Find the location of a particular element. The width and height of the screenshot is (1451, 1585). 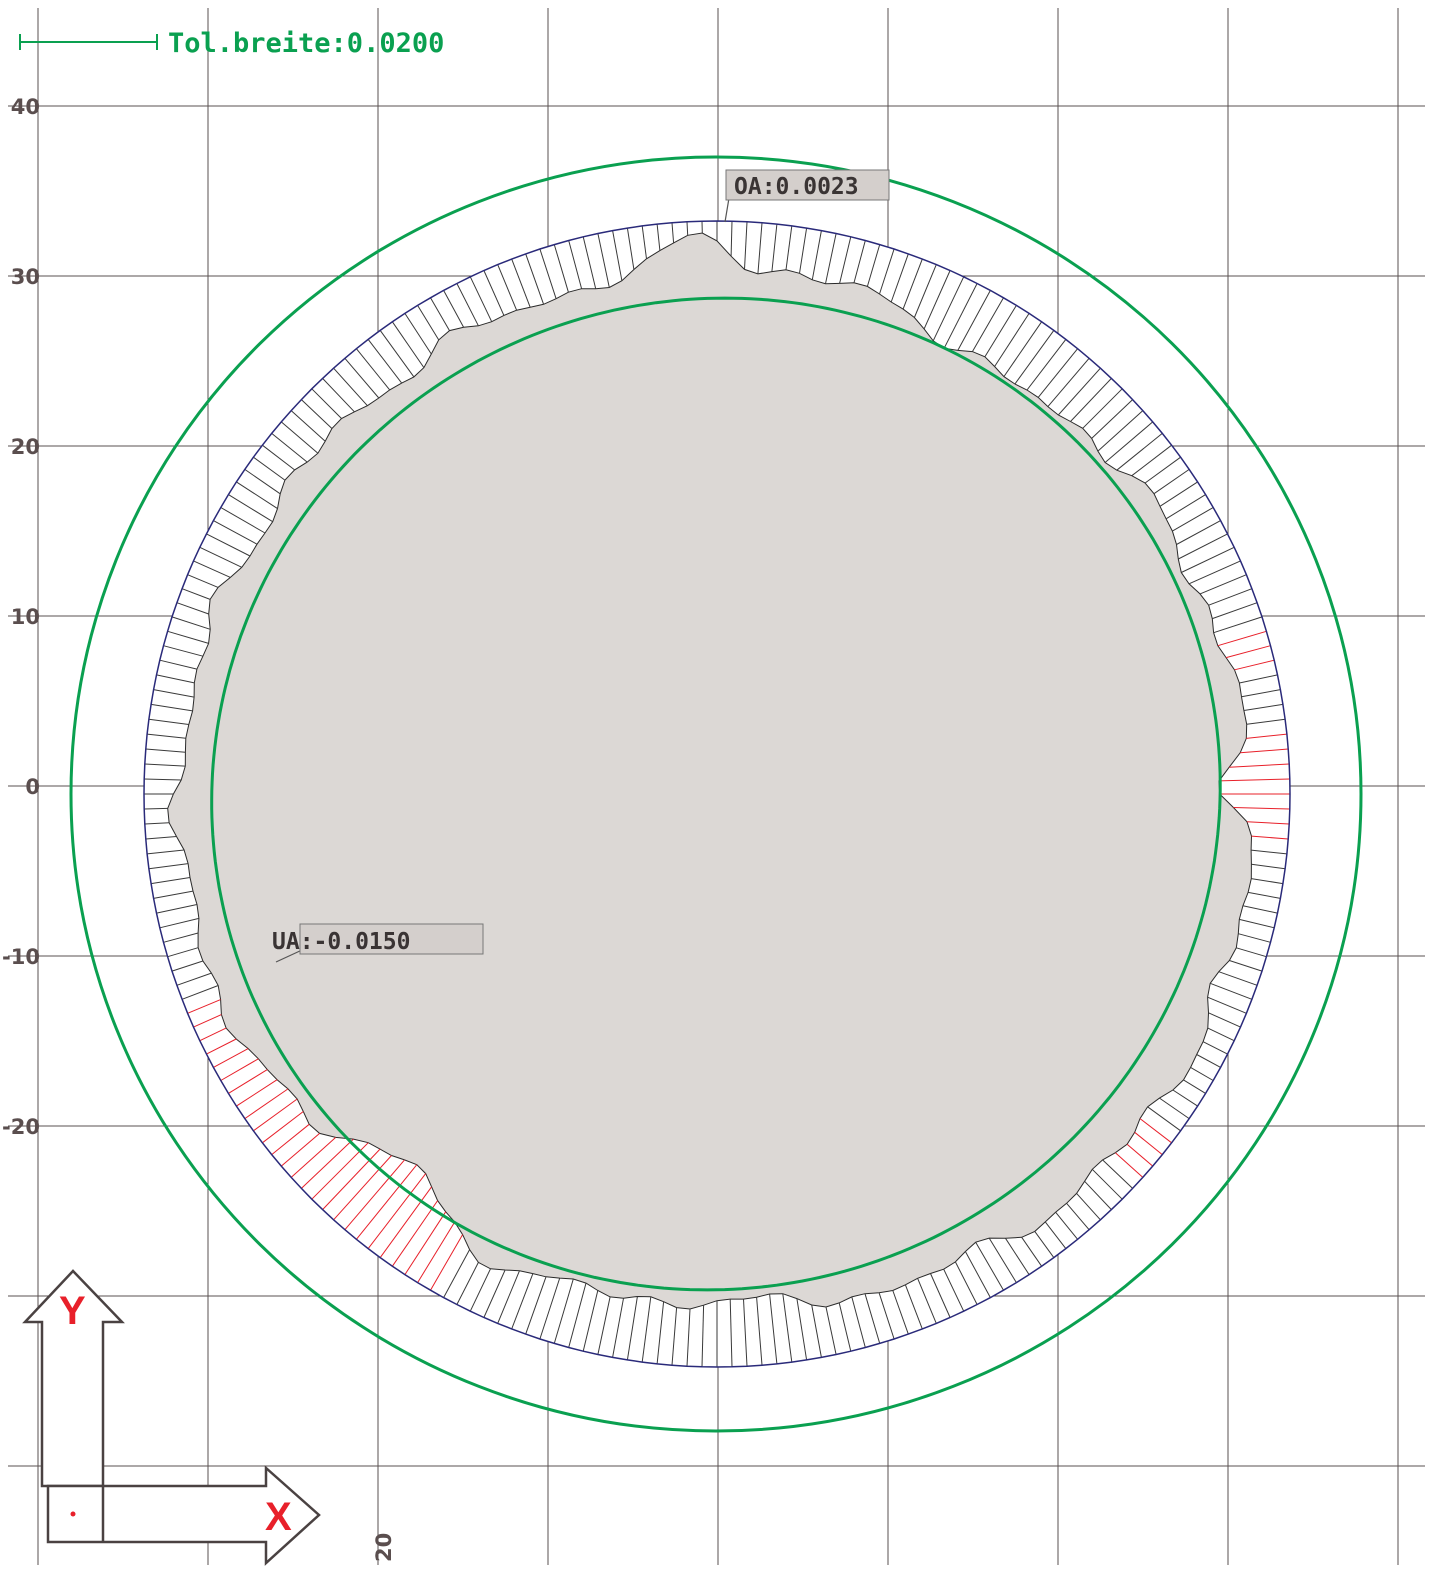

y-tick-label--20: -20 is located at coordinates (21, 1127).